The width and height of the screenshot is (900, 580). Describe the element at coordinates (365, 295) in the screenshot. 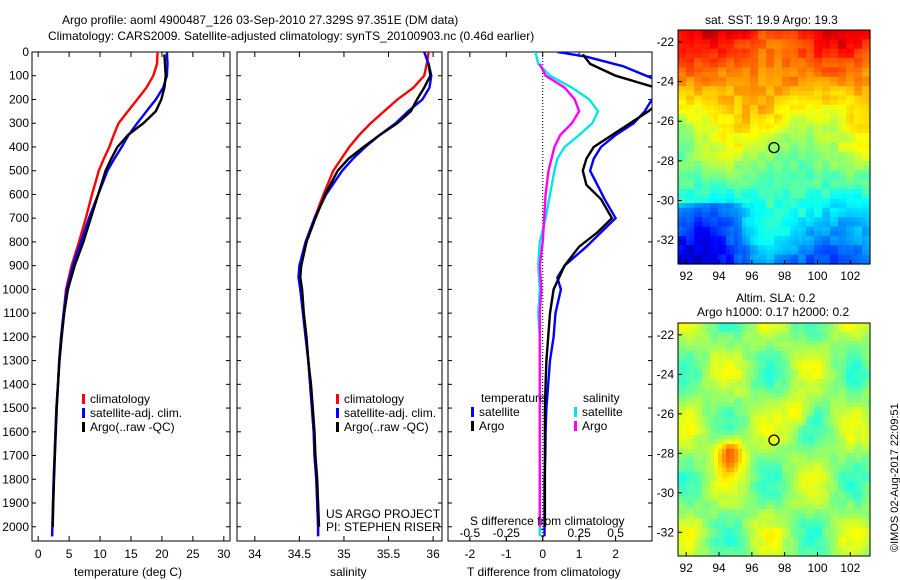

I see `series-line` at that location.